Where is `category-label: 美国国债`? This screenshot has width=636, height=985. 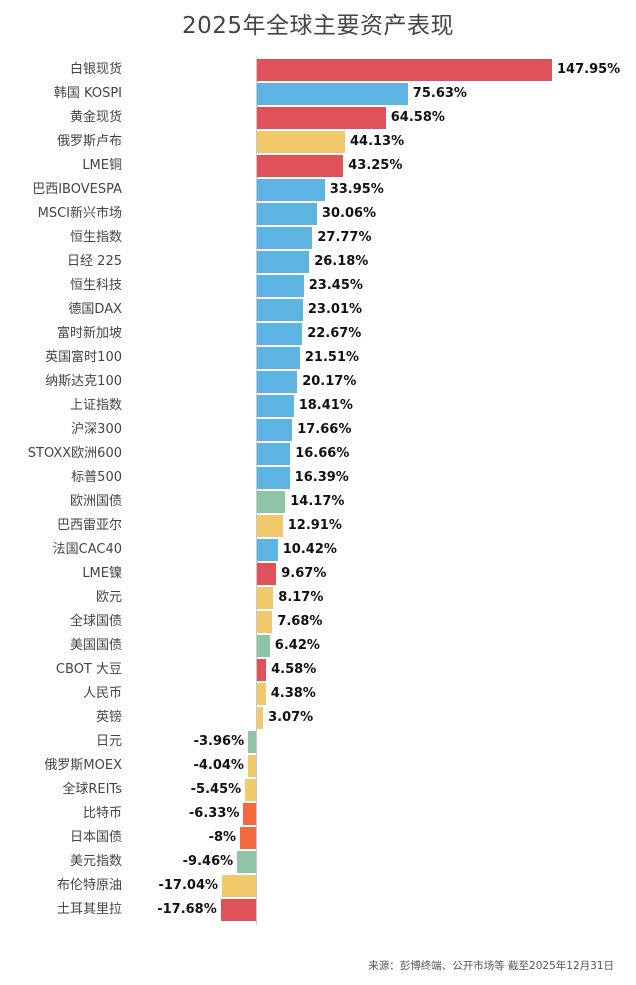
category-label: 美国国债 is located at coordinates (95, 645).